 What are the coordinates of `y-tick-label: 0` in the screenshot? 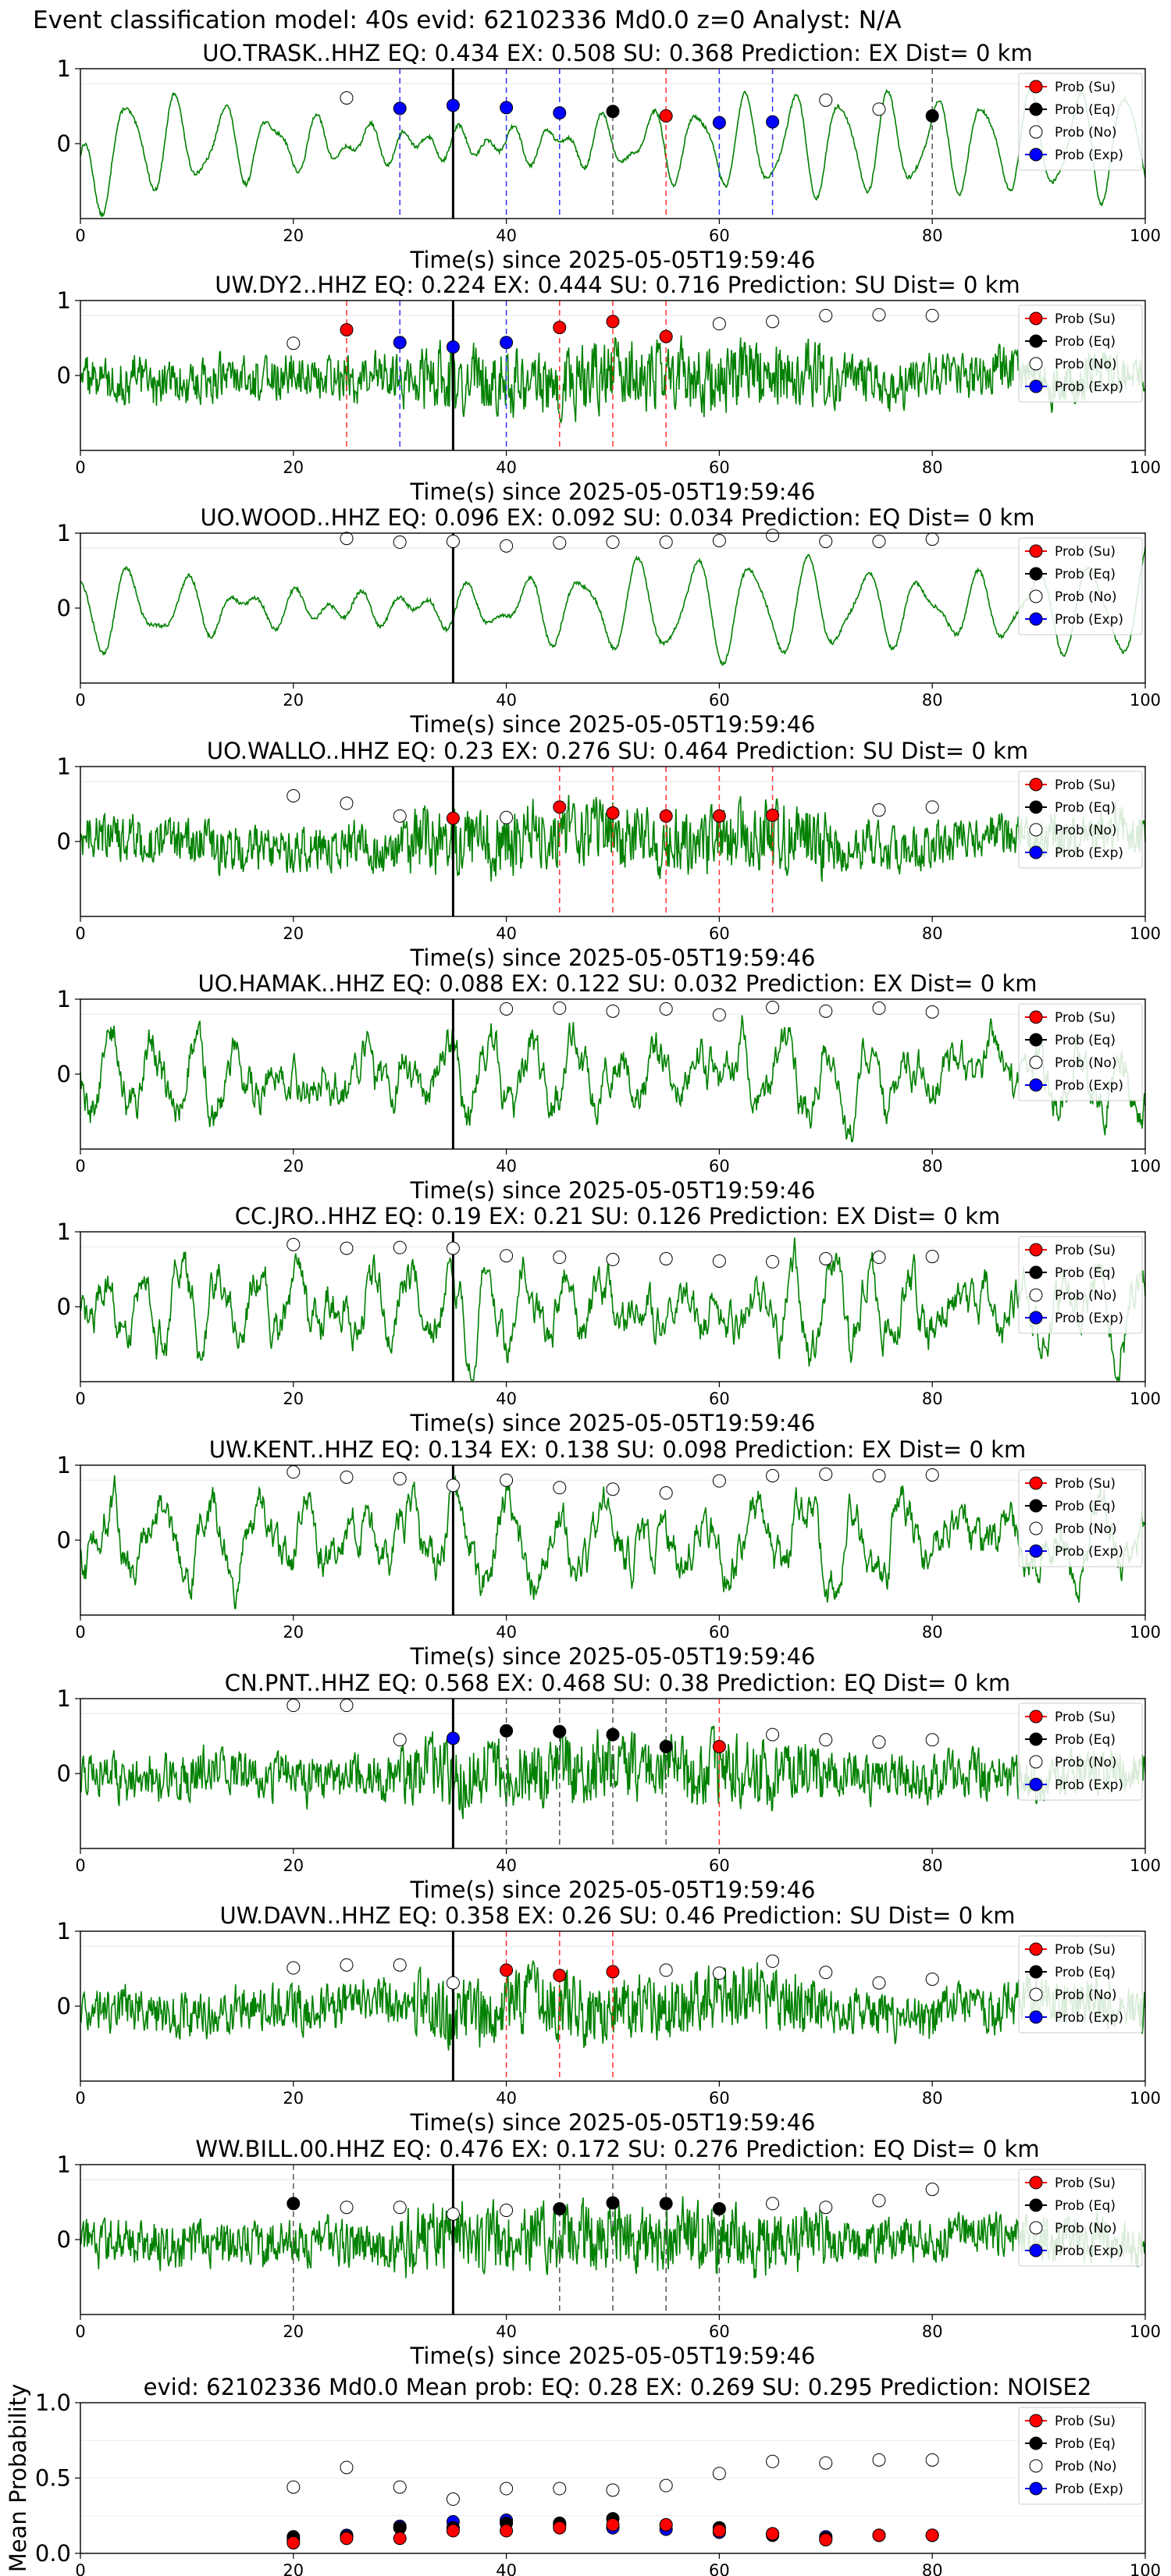 It's located at (64, 375).